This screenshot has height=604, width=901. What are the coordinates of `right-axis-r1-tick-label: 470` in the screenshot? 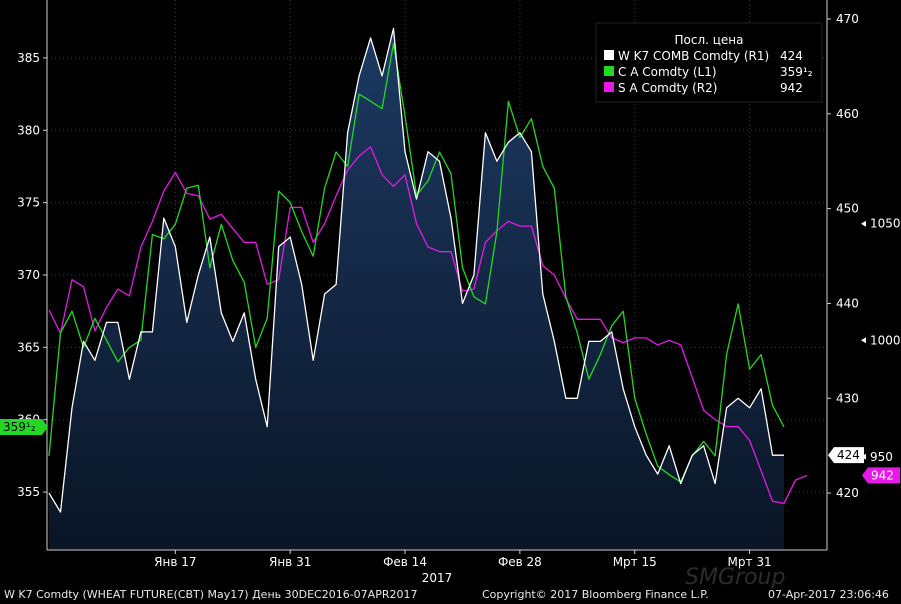 It's located at (847, 19).